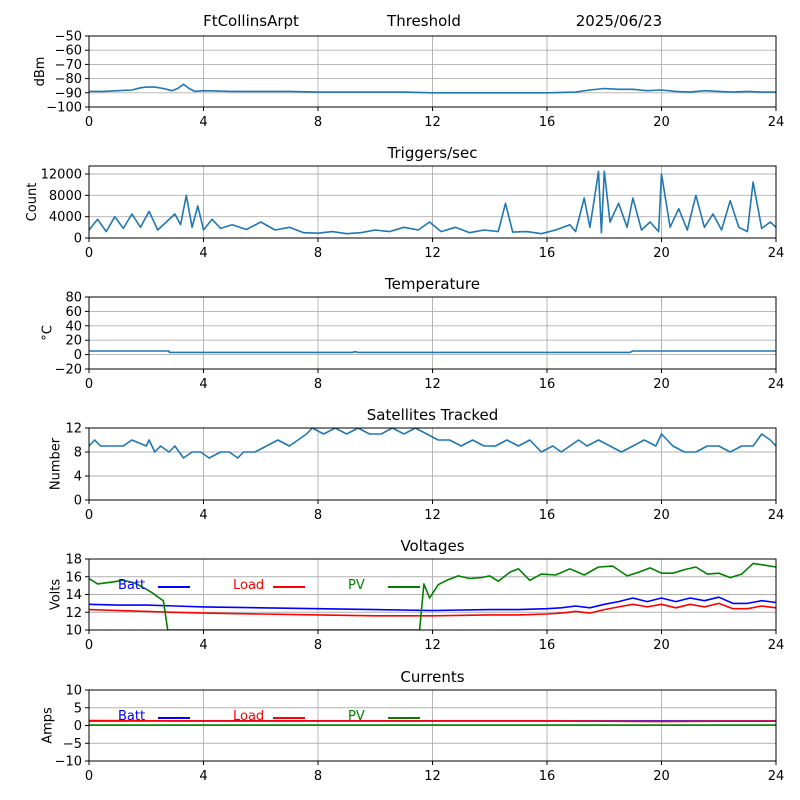 The height and width of the screenshot is (800, 800). I want to click on chart-title: Satellites Tracked, so click(432, 415).